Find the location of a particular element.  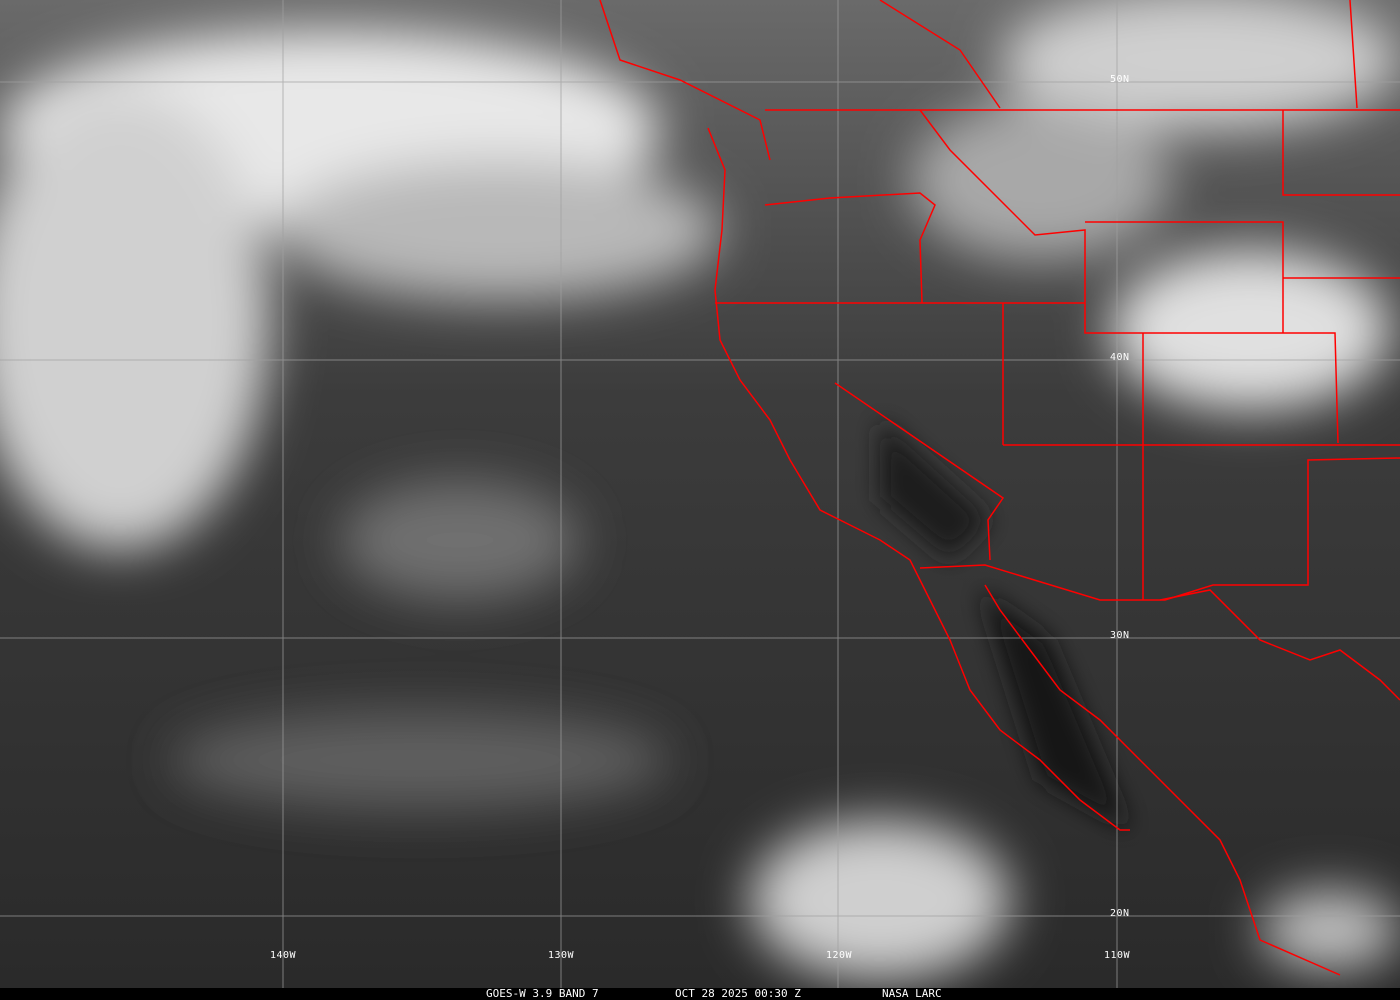

mt-border is located at coordinates (1341, 153).